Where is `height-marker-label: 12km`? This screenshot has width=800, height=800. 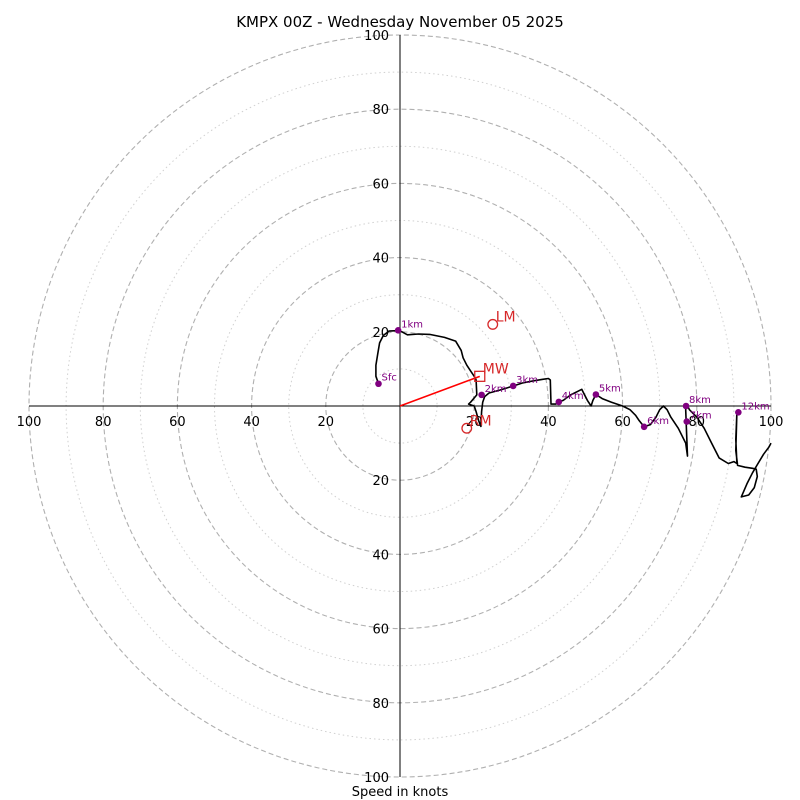
height-marker-label: 12km is located at coordinates (755, 406).